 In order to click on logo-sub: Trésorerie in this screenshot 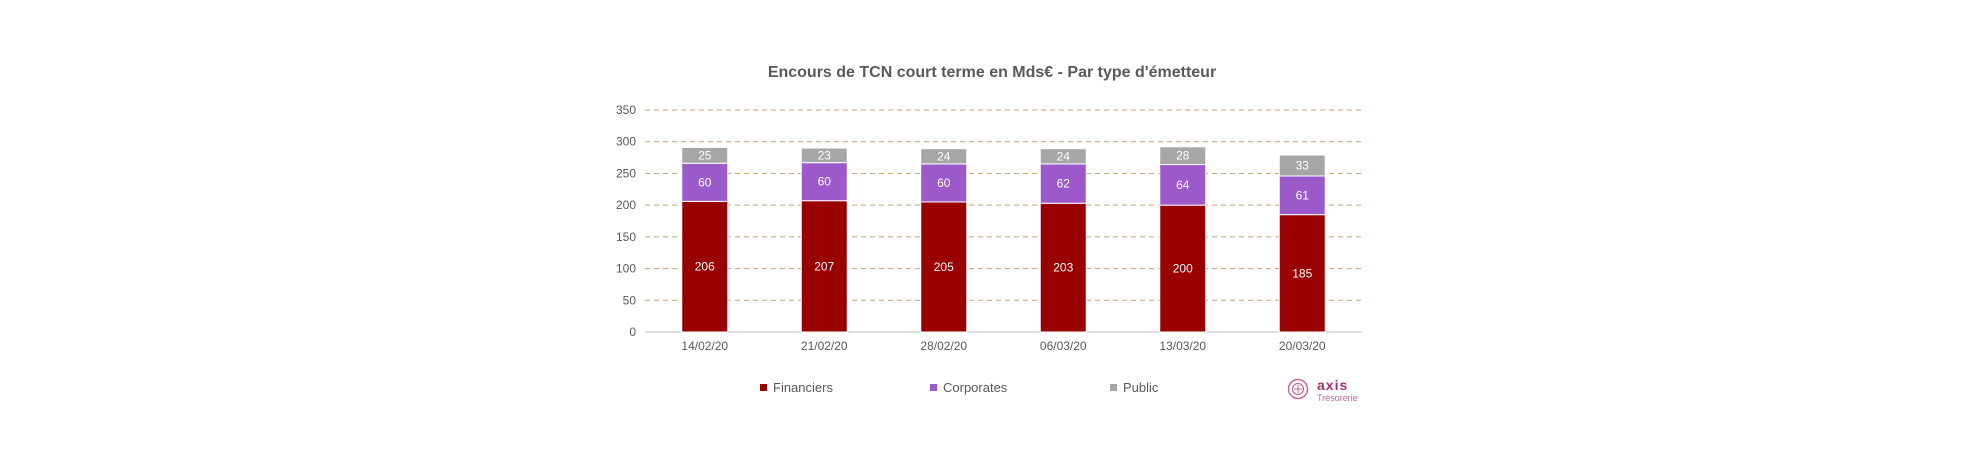, I will do `click(1337, 398)`.